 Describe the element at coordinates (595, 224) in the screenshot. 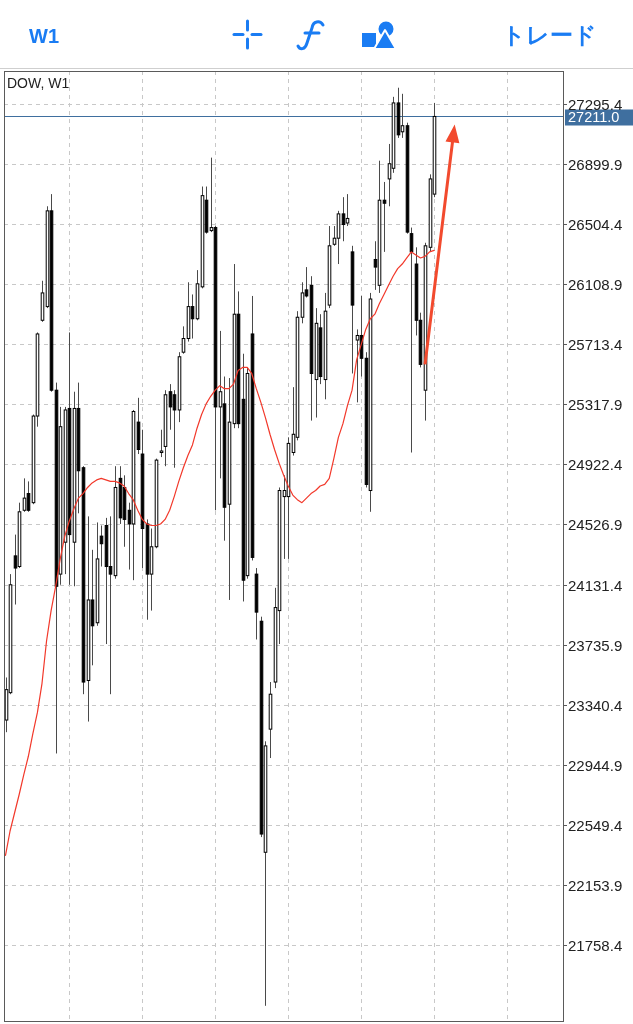

I see `y-tick-label: 26504.4` at that location.